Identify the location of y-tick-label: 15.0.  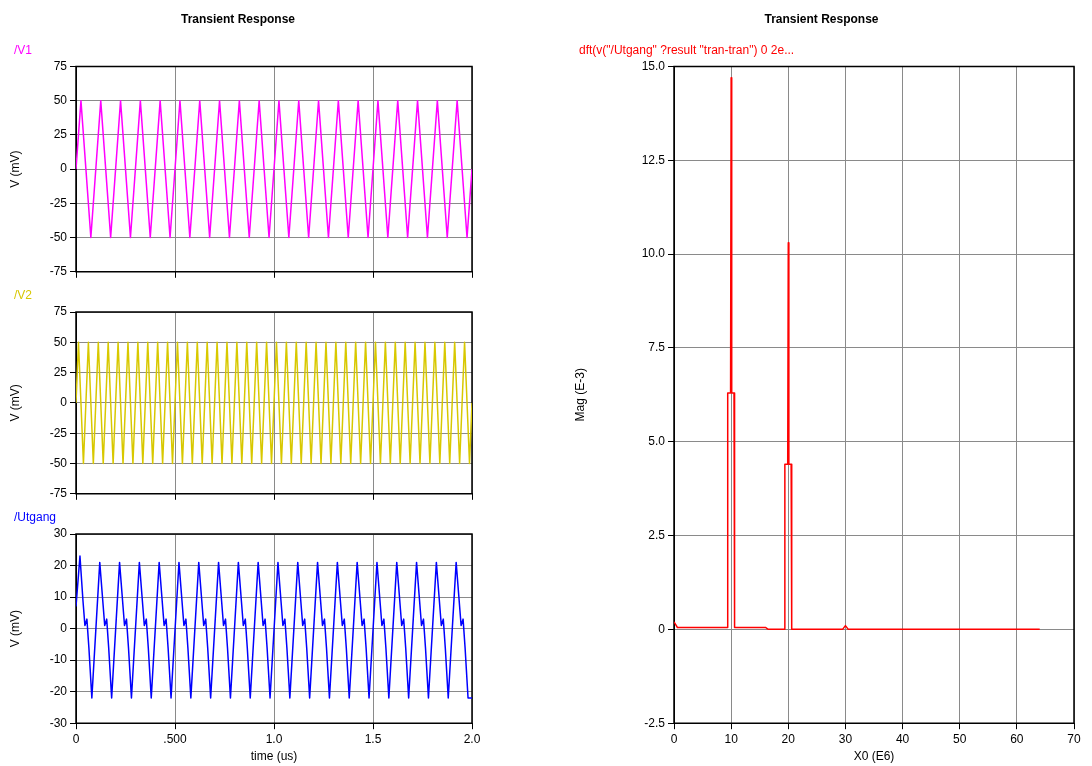
(653, 65).